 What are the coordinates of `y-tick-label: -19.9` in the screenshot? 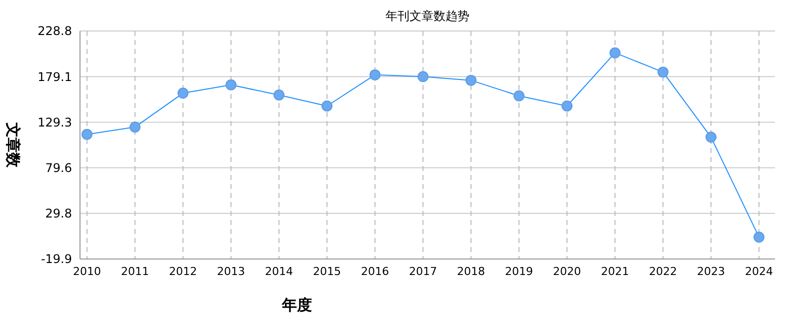 It's located at (56, 259).